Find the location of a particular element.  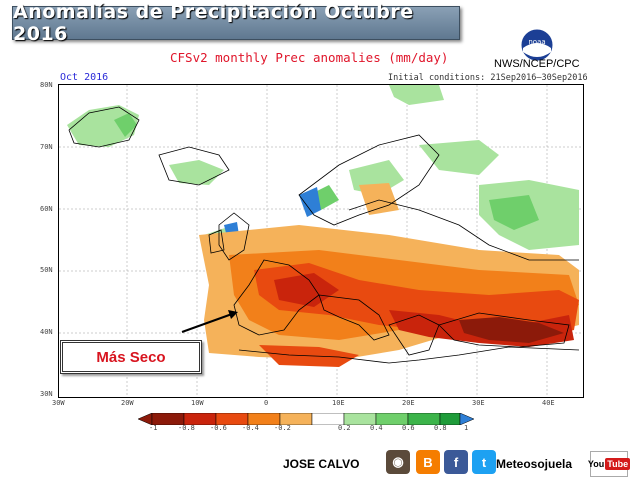

youtube-you: You is located at coordinates (596, 464).